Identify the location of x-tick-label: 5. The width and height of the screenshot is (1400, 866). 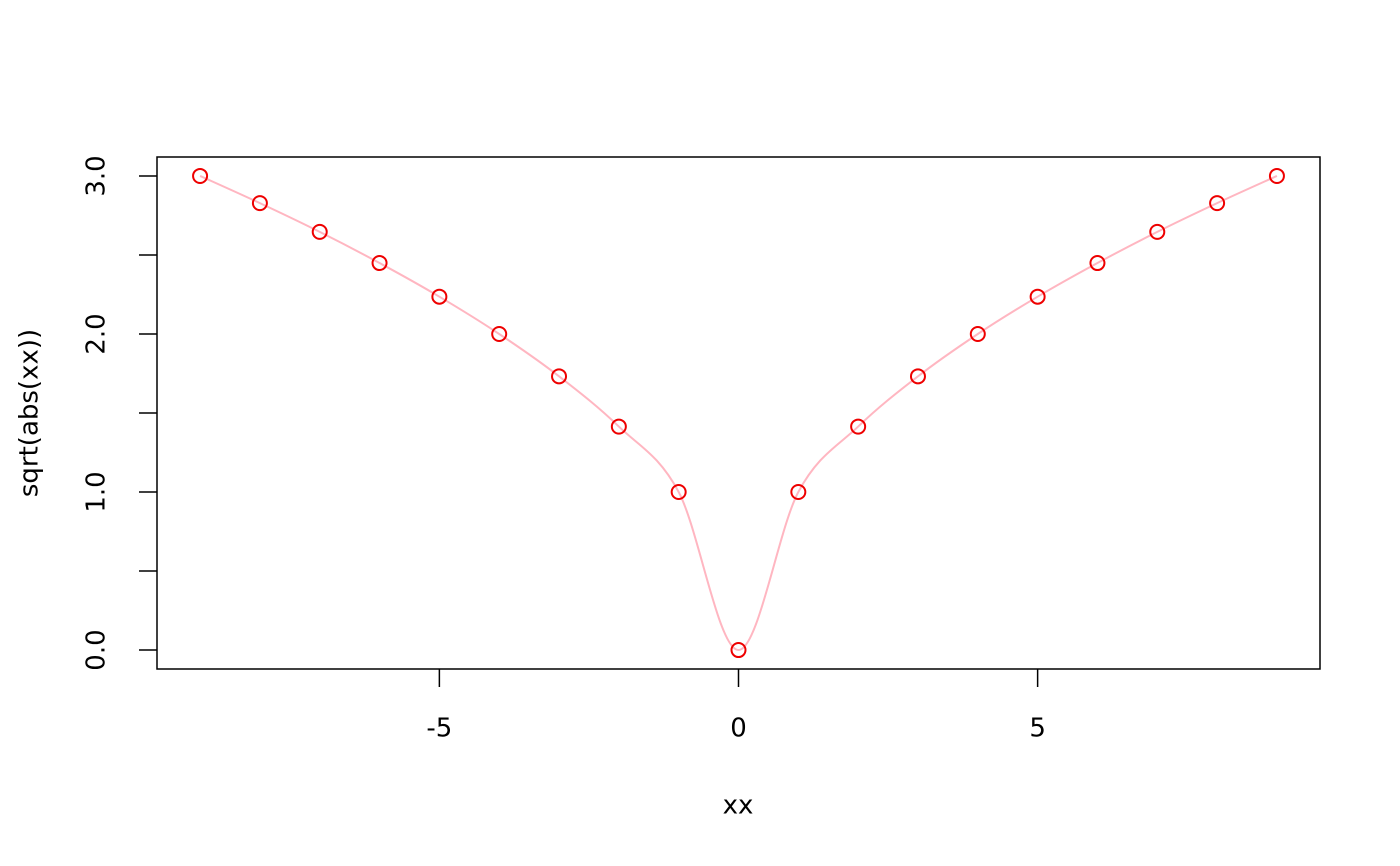
(1037, 729).